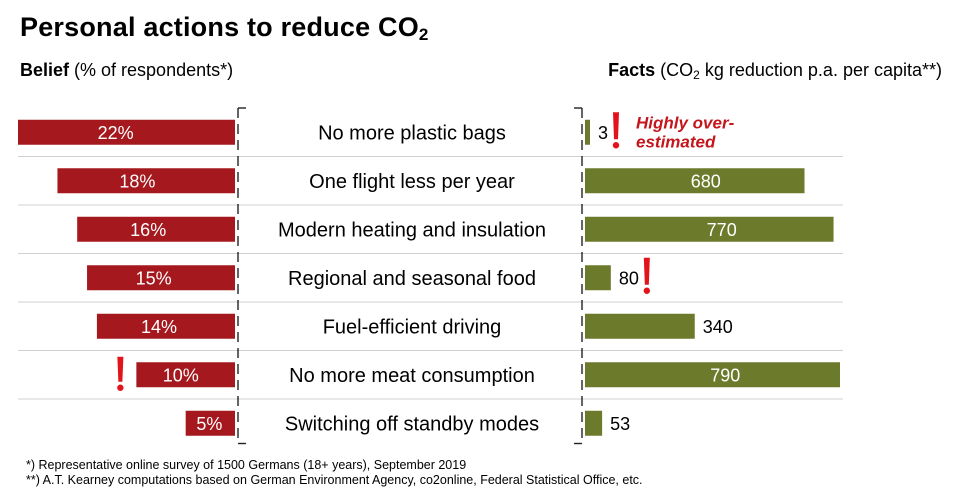 This screenshot has width=960, height=500. Describe the element at coordinates (685, 122) in the screenshot. I see `annotation-line1: Highly over-` at that location.